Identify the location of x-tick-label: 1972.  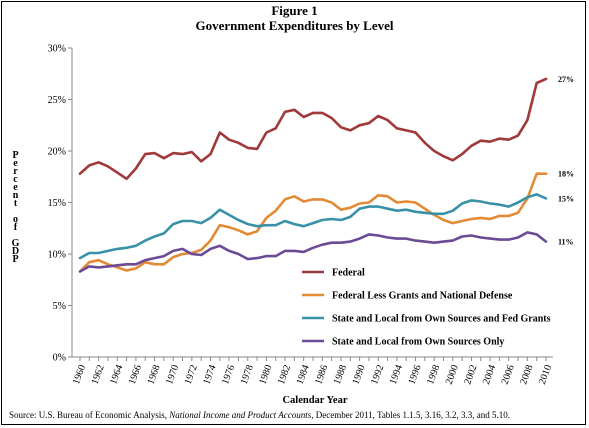
(191, 374).